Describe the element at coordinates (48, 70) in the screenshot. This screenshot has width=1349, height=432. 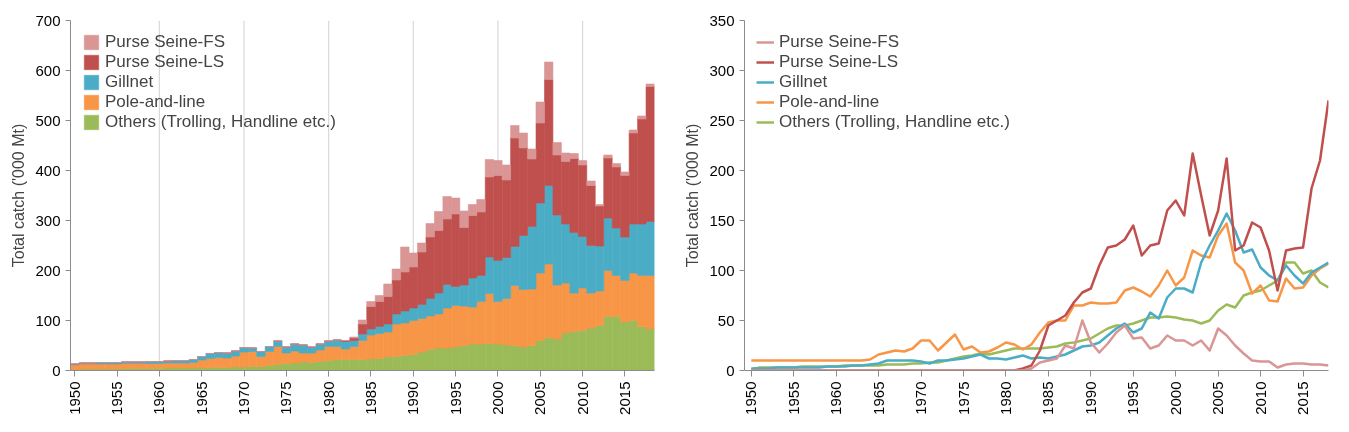
I see `y-tick-label: 600` at that location.